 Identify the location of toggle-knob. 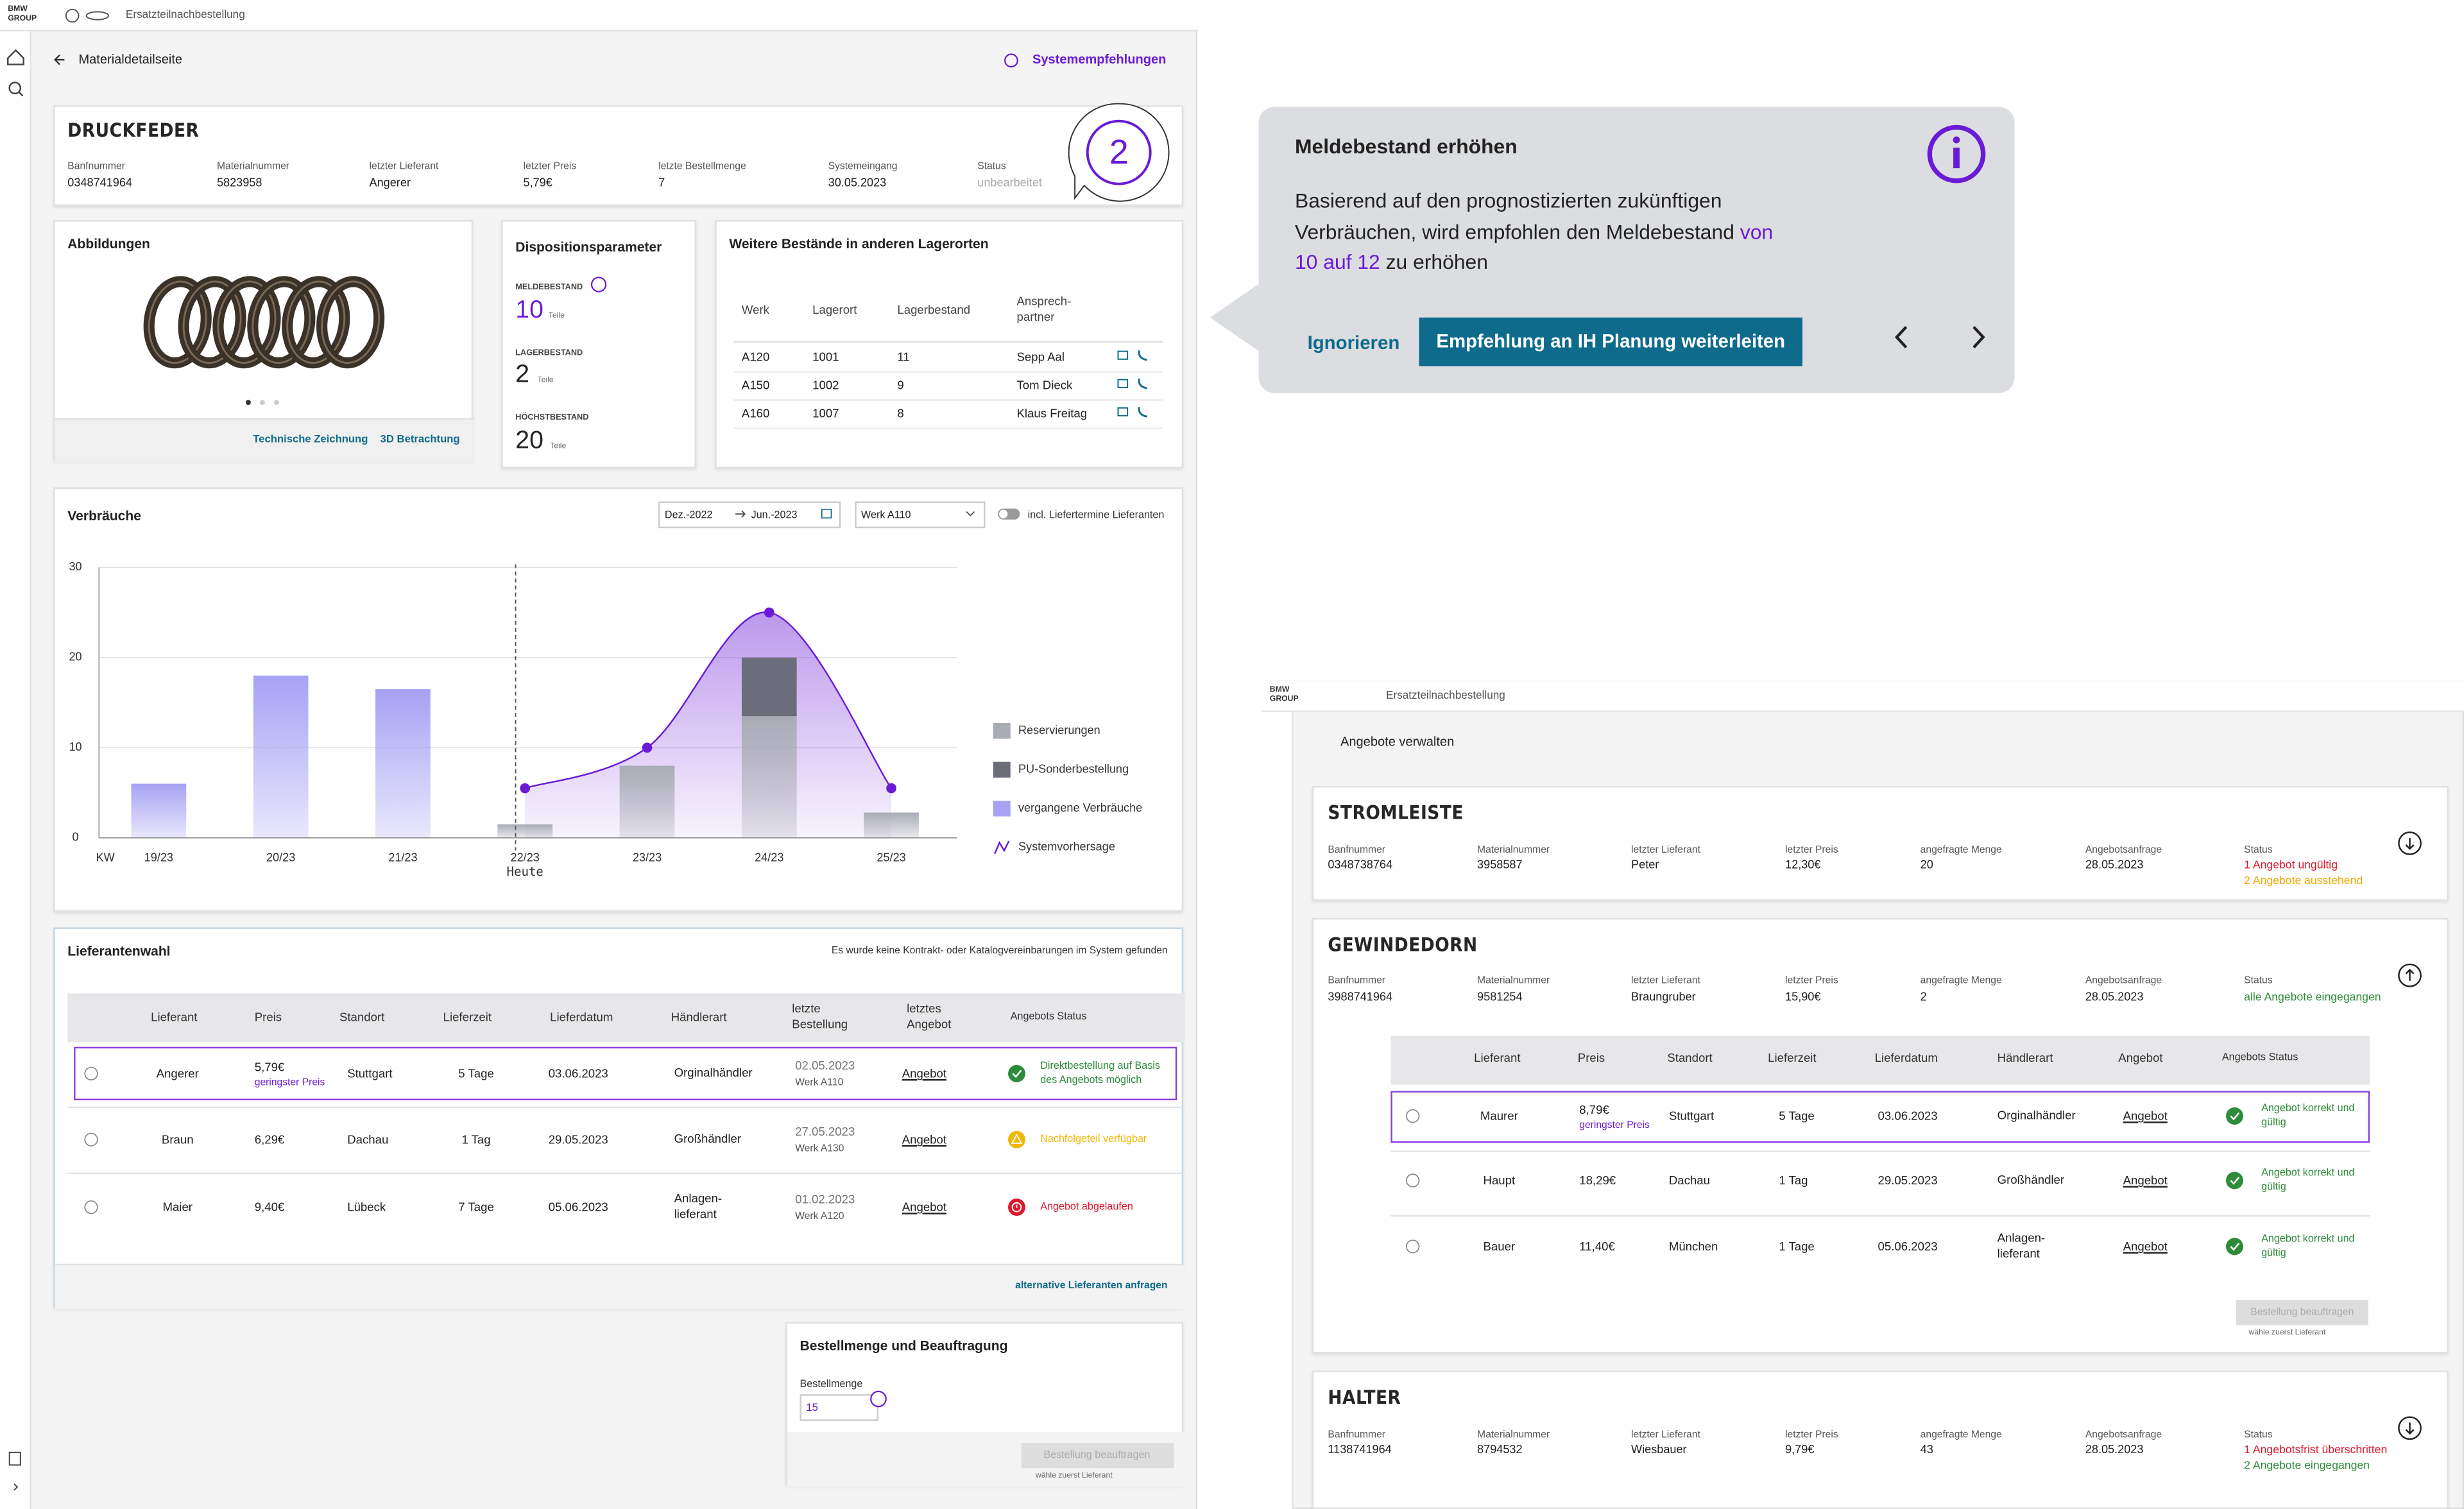
(1004, 513).